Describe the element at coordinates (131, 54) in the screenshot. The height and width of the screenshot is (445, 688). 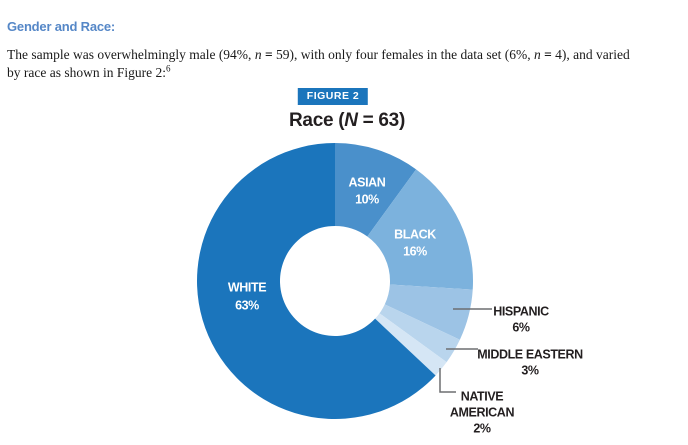
I see `text-segment: The sample was overwhelmingly male (94%,` at that location.